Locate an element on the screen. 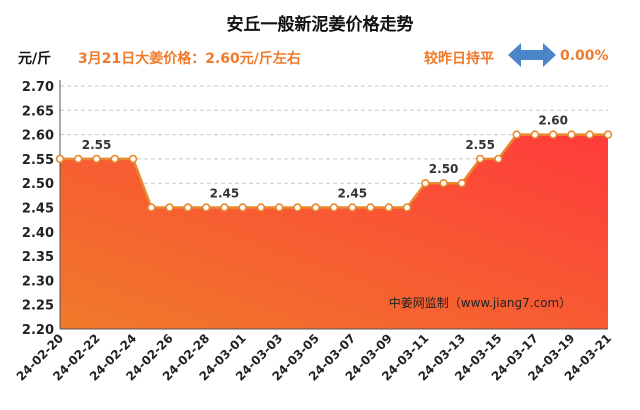  double-arrow-icon is located at coordinates (532, 55).